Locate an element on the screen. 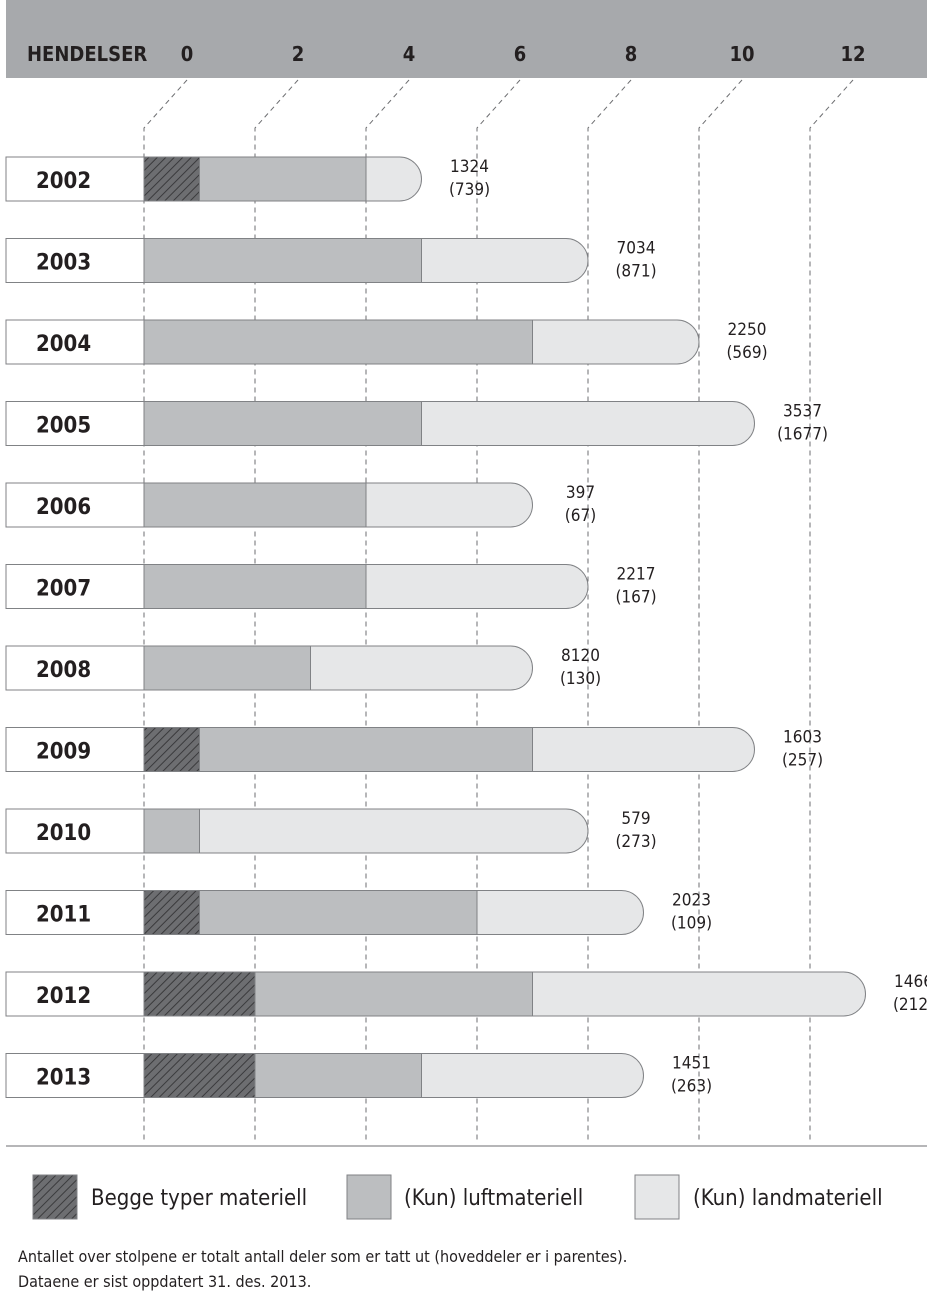 The width and height of the screenshot is (927, 1303). total-parts-label: 579 is located at coordinates (635, 819).